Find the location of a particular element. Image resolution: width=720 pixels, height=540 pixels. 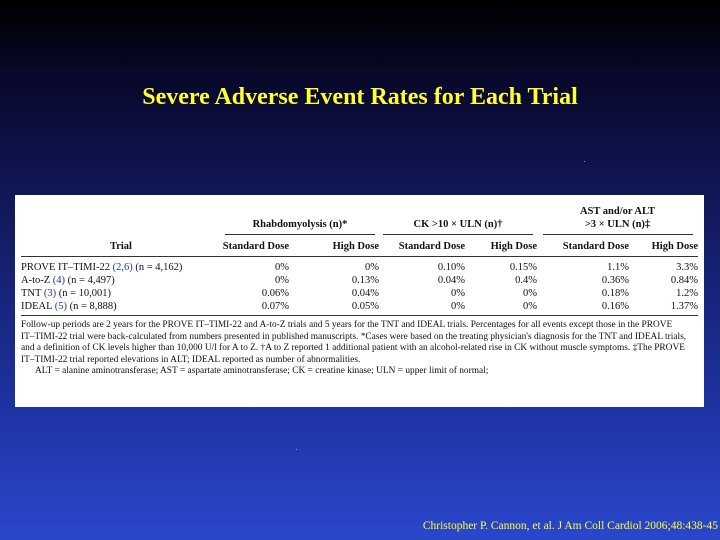

reference-link: (2,6) is located at coordinates (122, 267).